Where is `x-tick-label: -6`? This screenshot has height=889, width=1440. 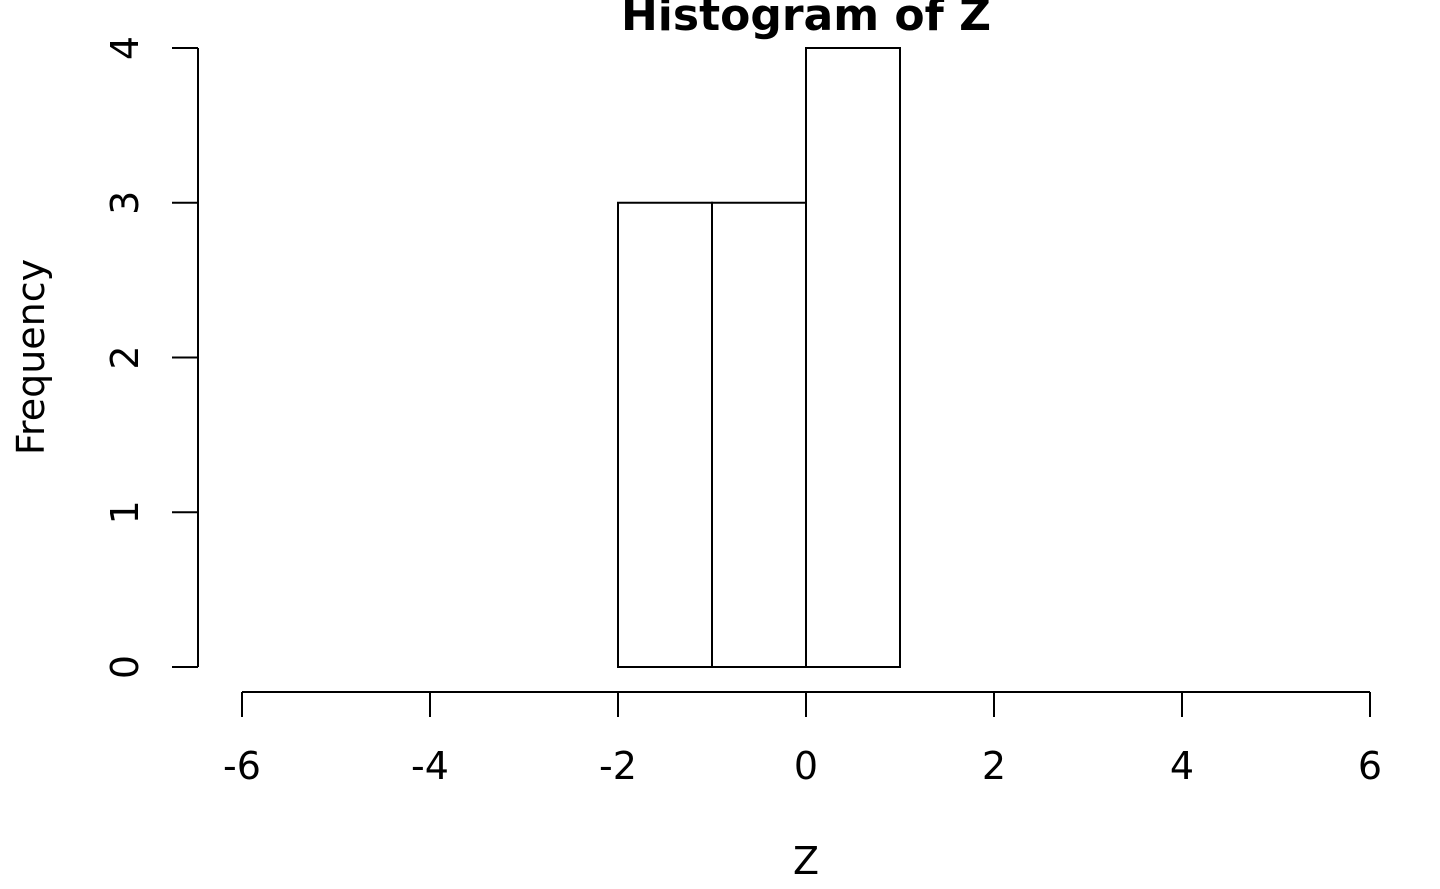 x-tick-label: -6 is located at coordinates (242, 766).